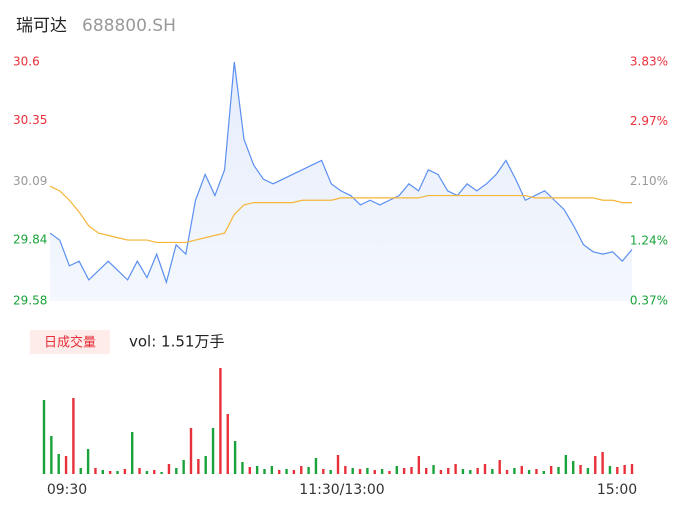  I want to click on average-line, so click(340, 214).